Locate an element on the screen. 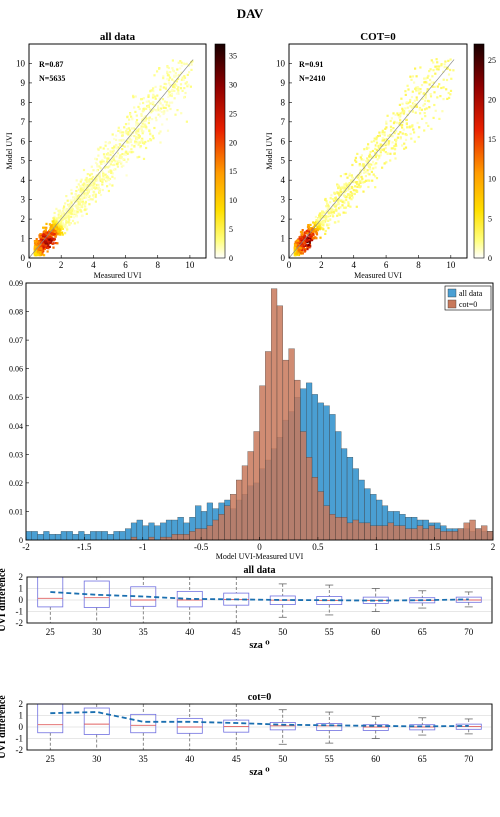  colorbar-tick-label: 0 is located at coordinates (231, 258).